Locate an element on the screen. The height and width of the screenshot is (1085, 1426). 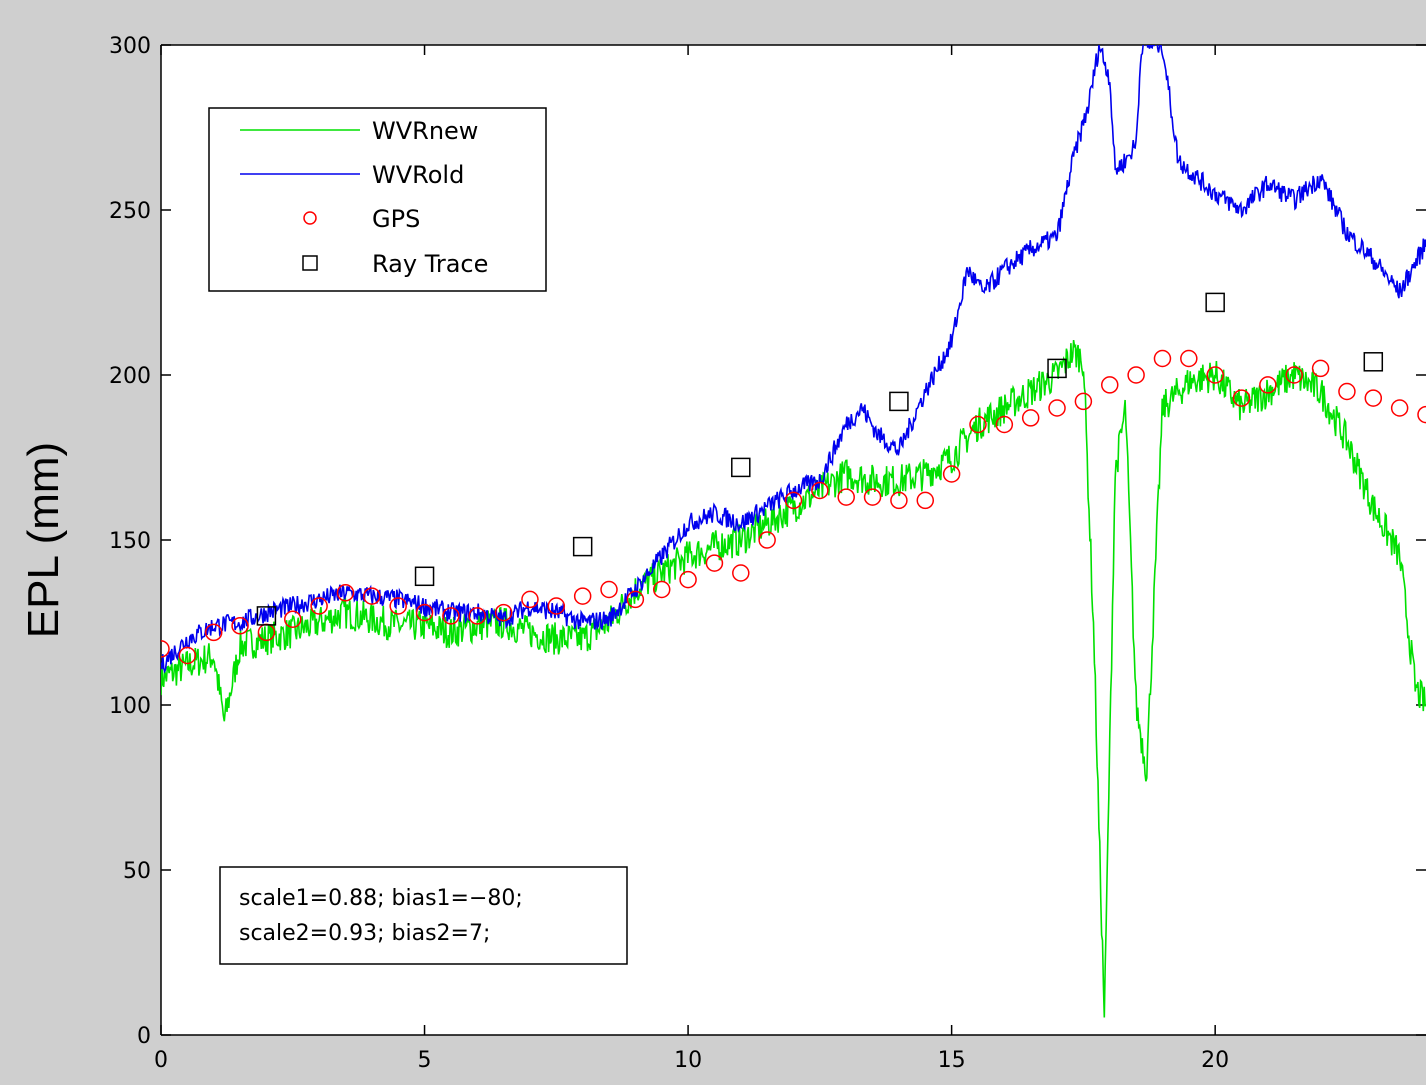
annotation-box is located at coordinates (423, 915).